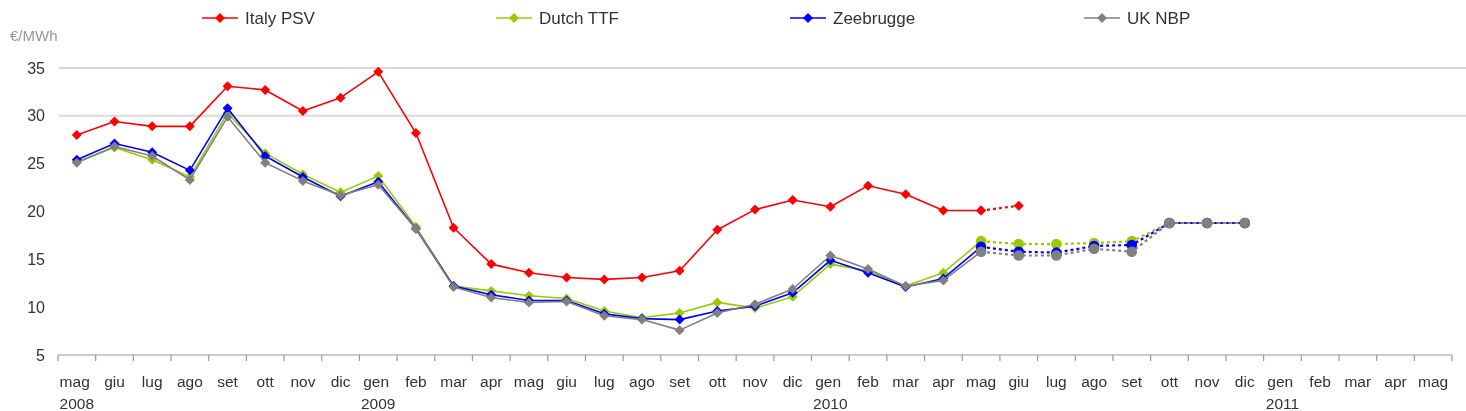 This screenshot has height=411, width=1466. Describe the element at coordinates (579, 18) in the screenshot. I see `legend-label: Dutch TTF` at that location.